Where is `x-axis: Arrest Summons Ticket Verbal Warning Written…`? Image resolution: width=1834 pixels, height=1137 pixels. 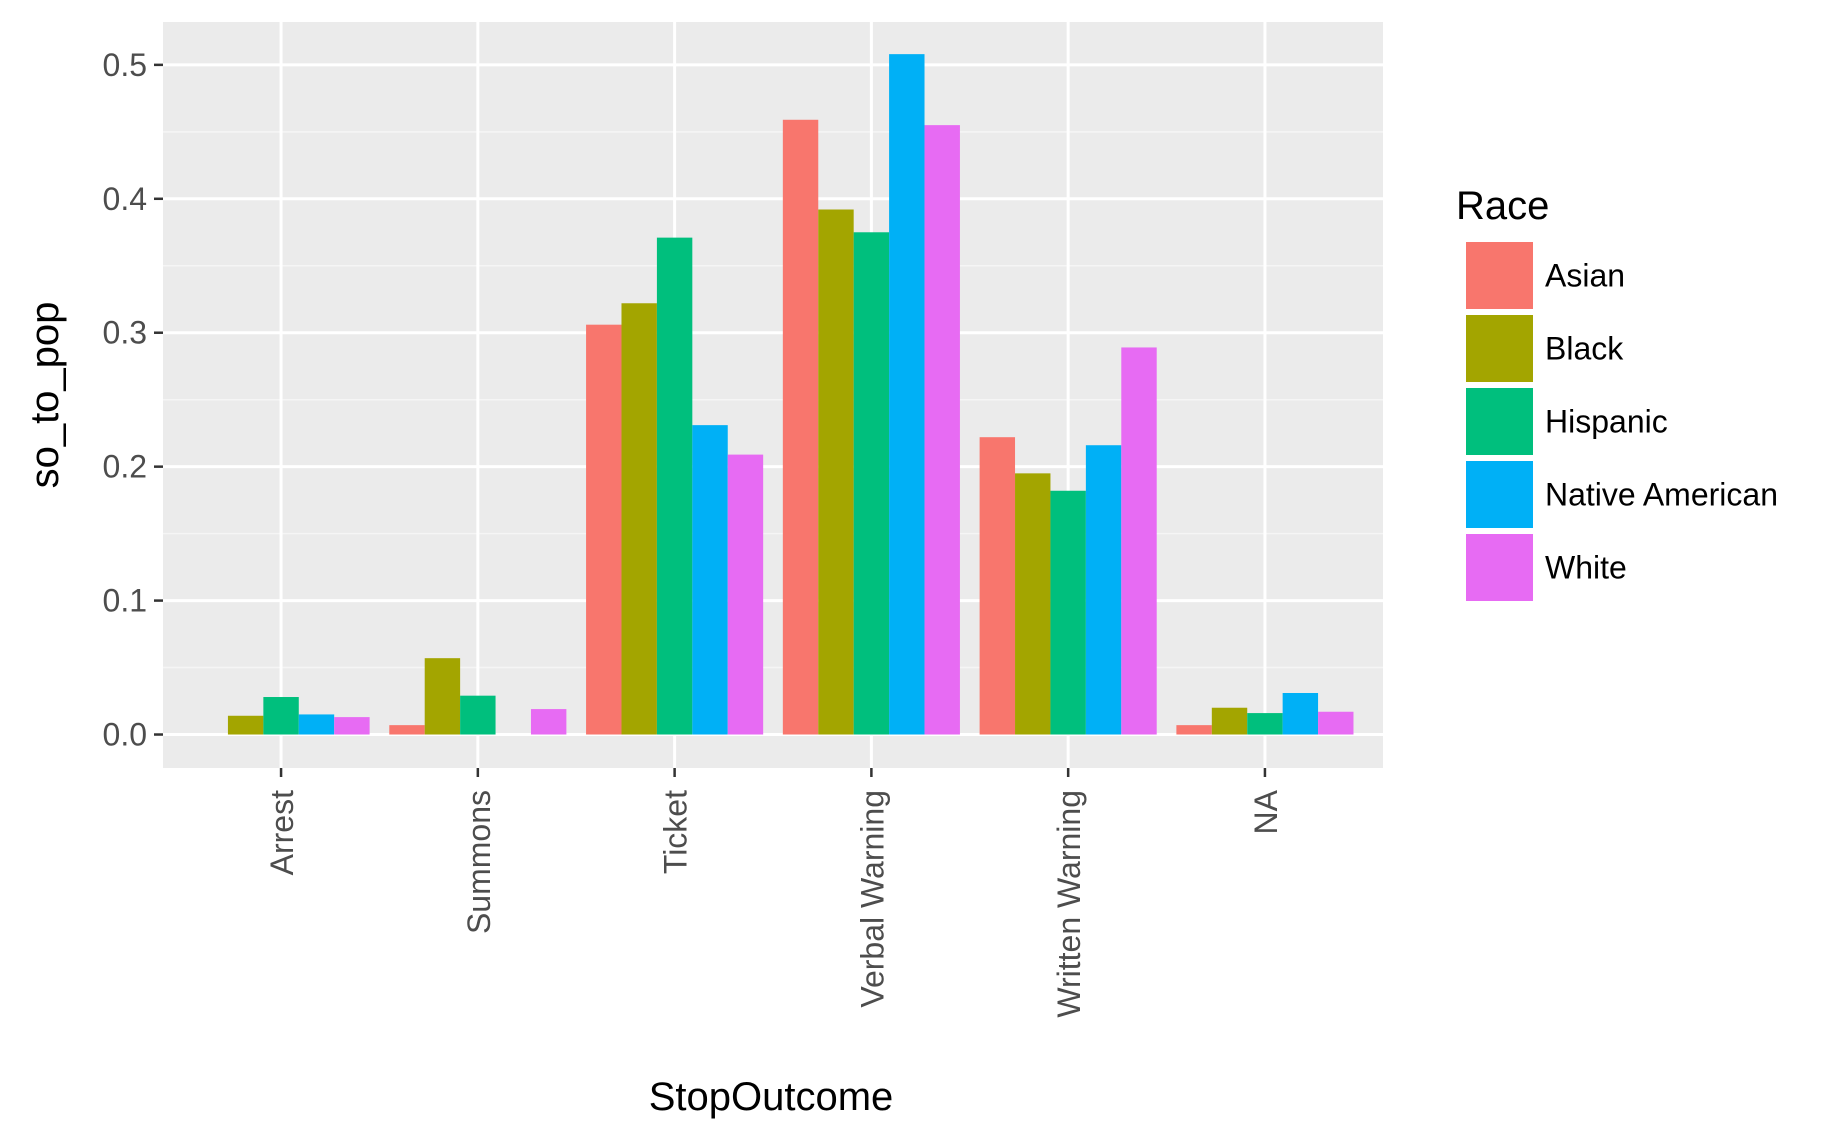
x-axis: Arrest Summons Ticket Verbal Warning Written… is located at coordinates (774, 893).